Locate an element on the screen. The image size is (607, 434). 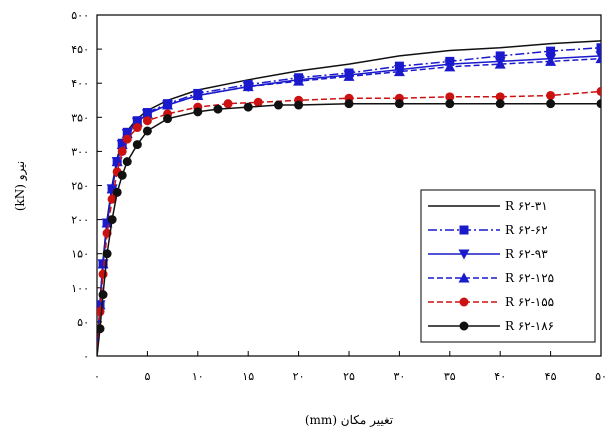
y-axis-ticks: ۰ ۵۰ ۱۰۰ ۱۵۰ ۲۰۰ ۲۵۰ ۳۰۰ ۳۵۰ ۴۰۰ ۴۵۰ ۵۰۰ is located at coordinates (86, 186).